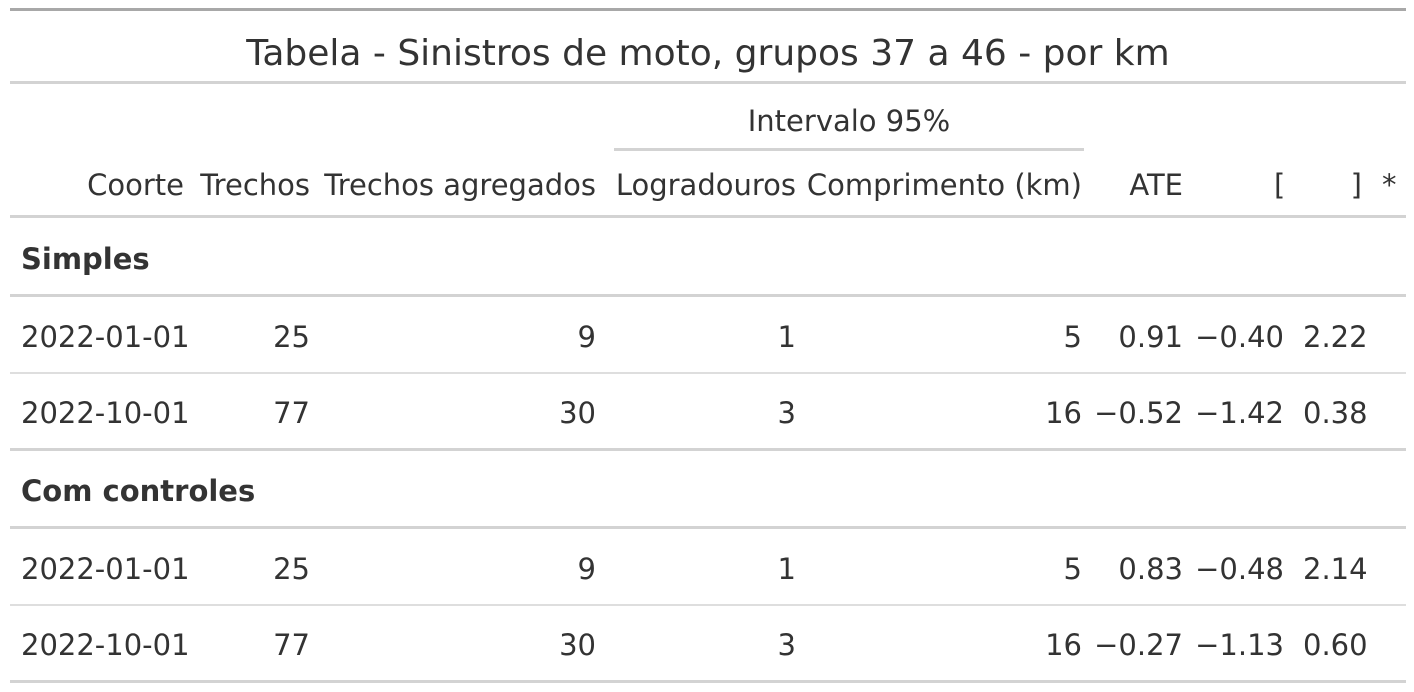 This screenshot has width=1414, height=692. What do you see at coordinates (944, 185) in the screenshot?
I see `col-header-comprimento: Comprimento (km)` at bounding box center [944, 185].